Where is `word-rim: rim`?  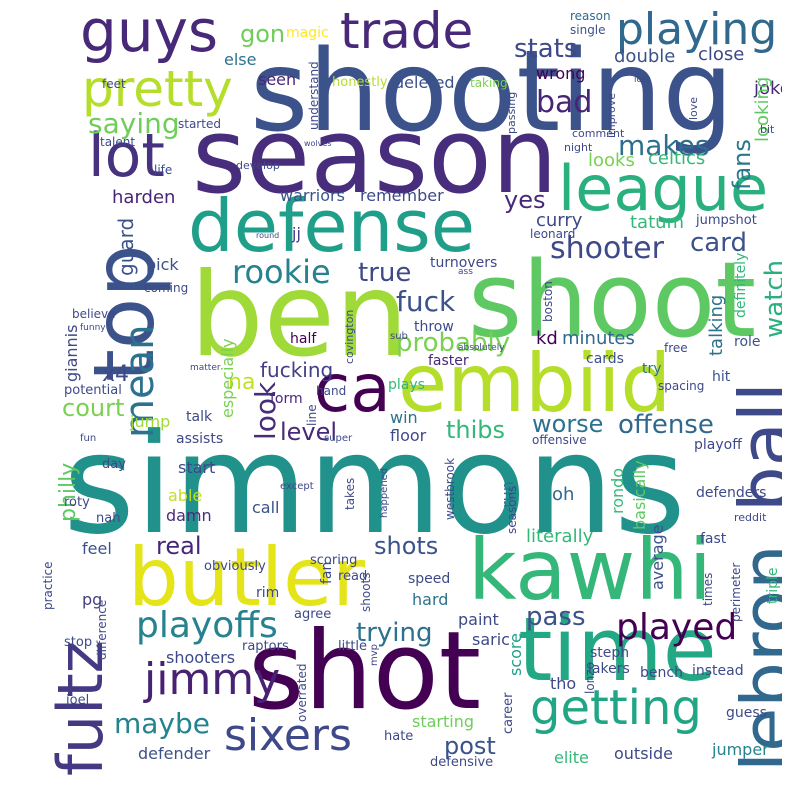
word-rim: rim is located at coordinates (268, 593).